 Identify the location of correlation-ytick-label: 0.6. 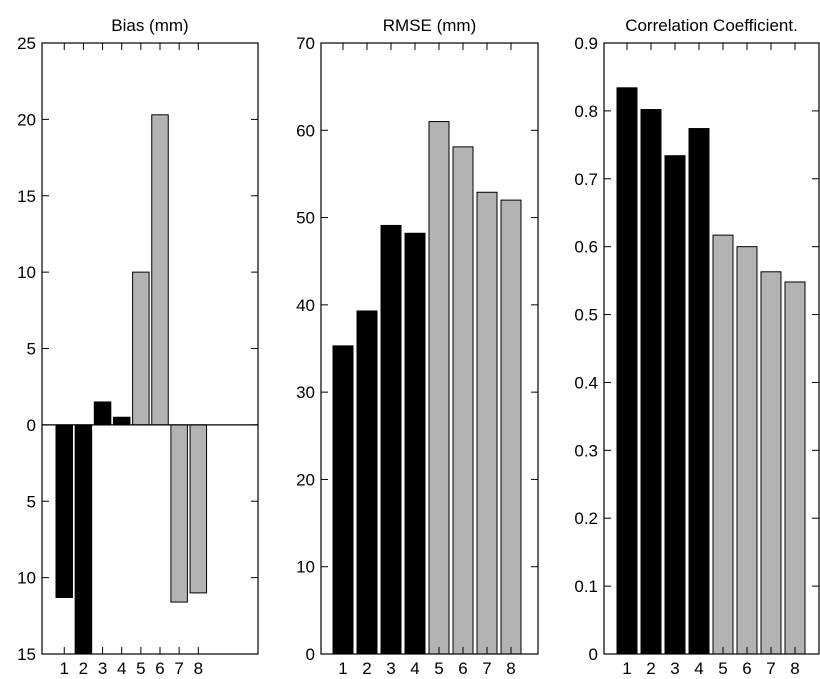
(586, 247).